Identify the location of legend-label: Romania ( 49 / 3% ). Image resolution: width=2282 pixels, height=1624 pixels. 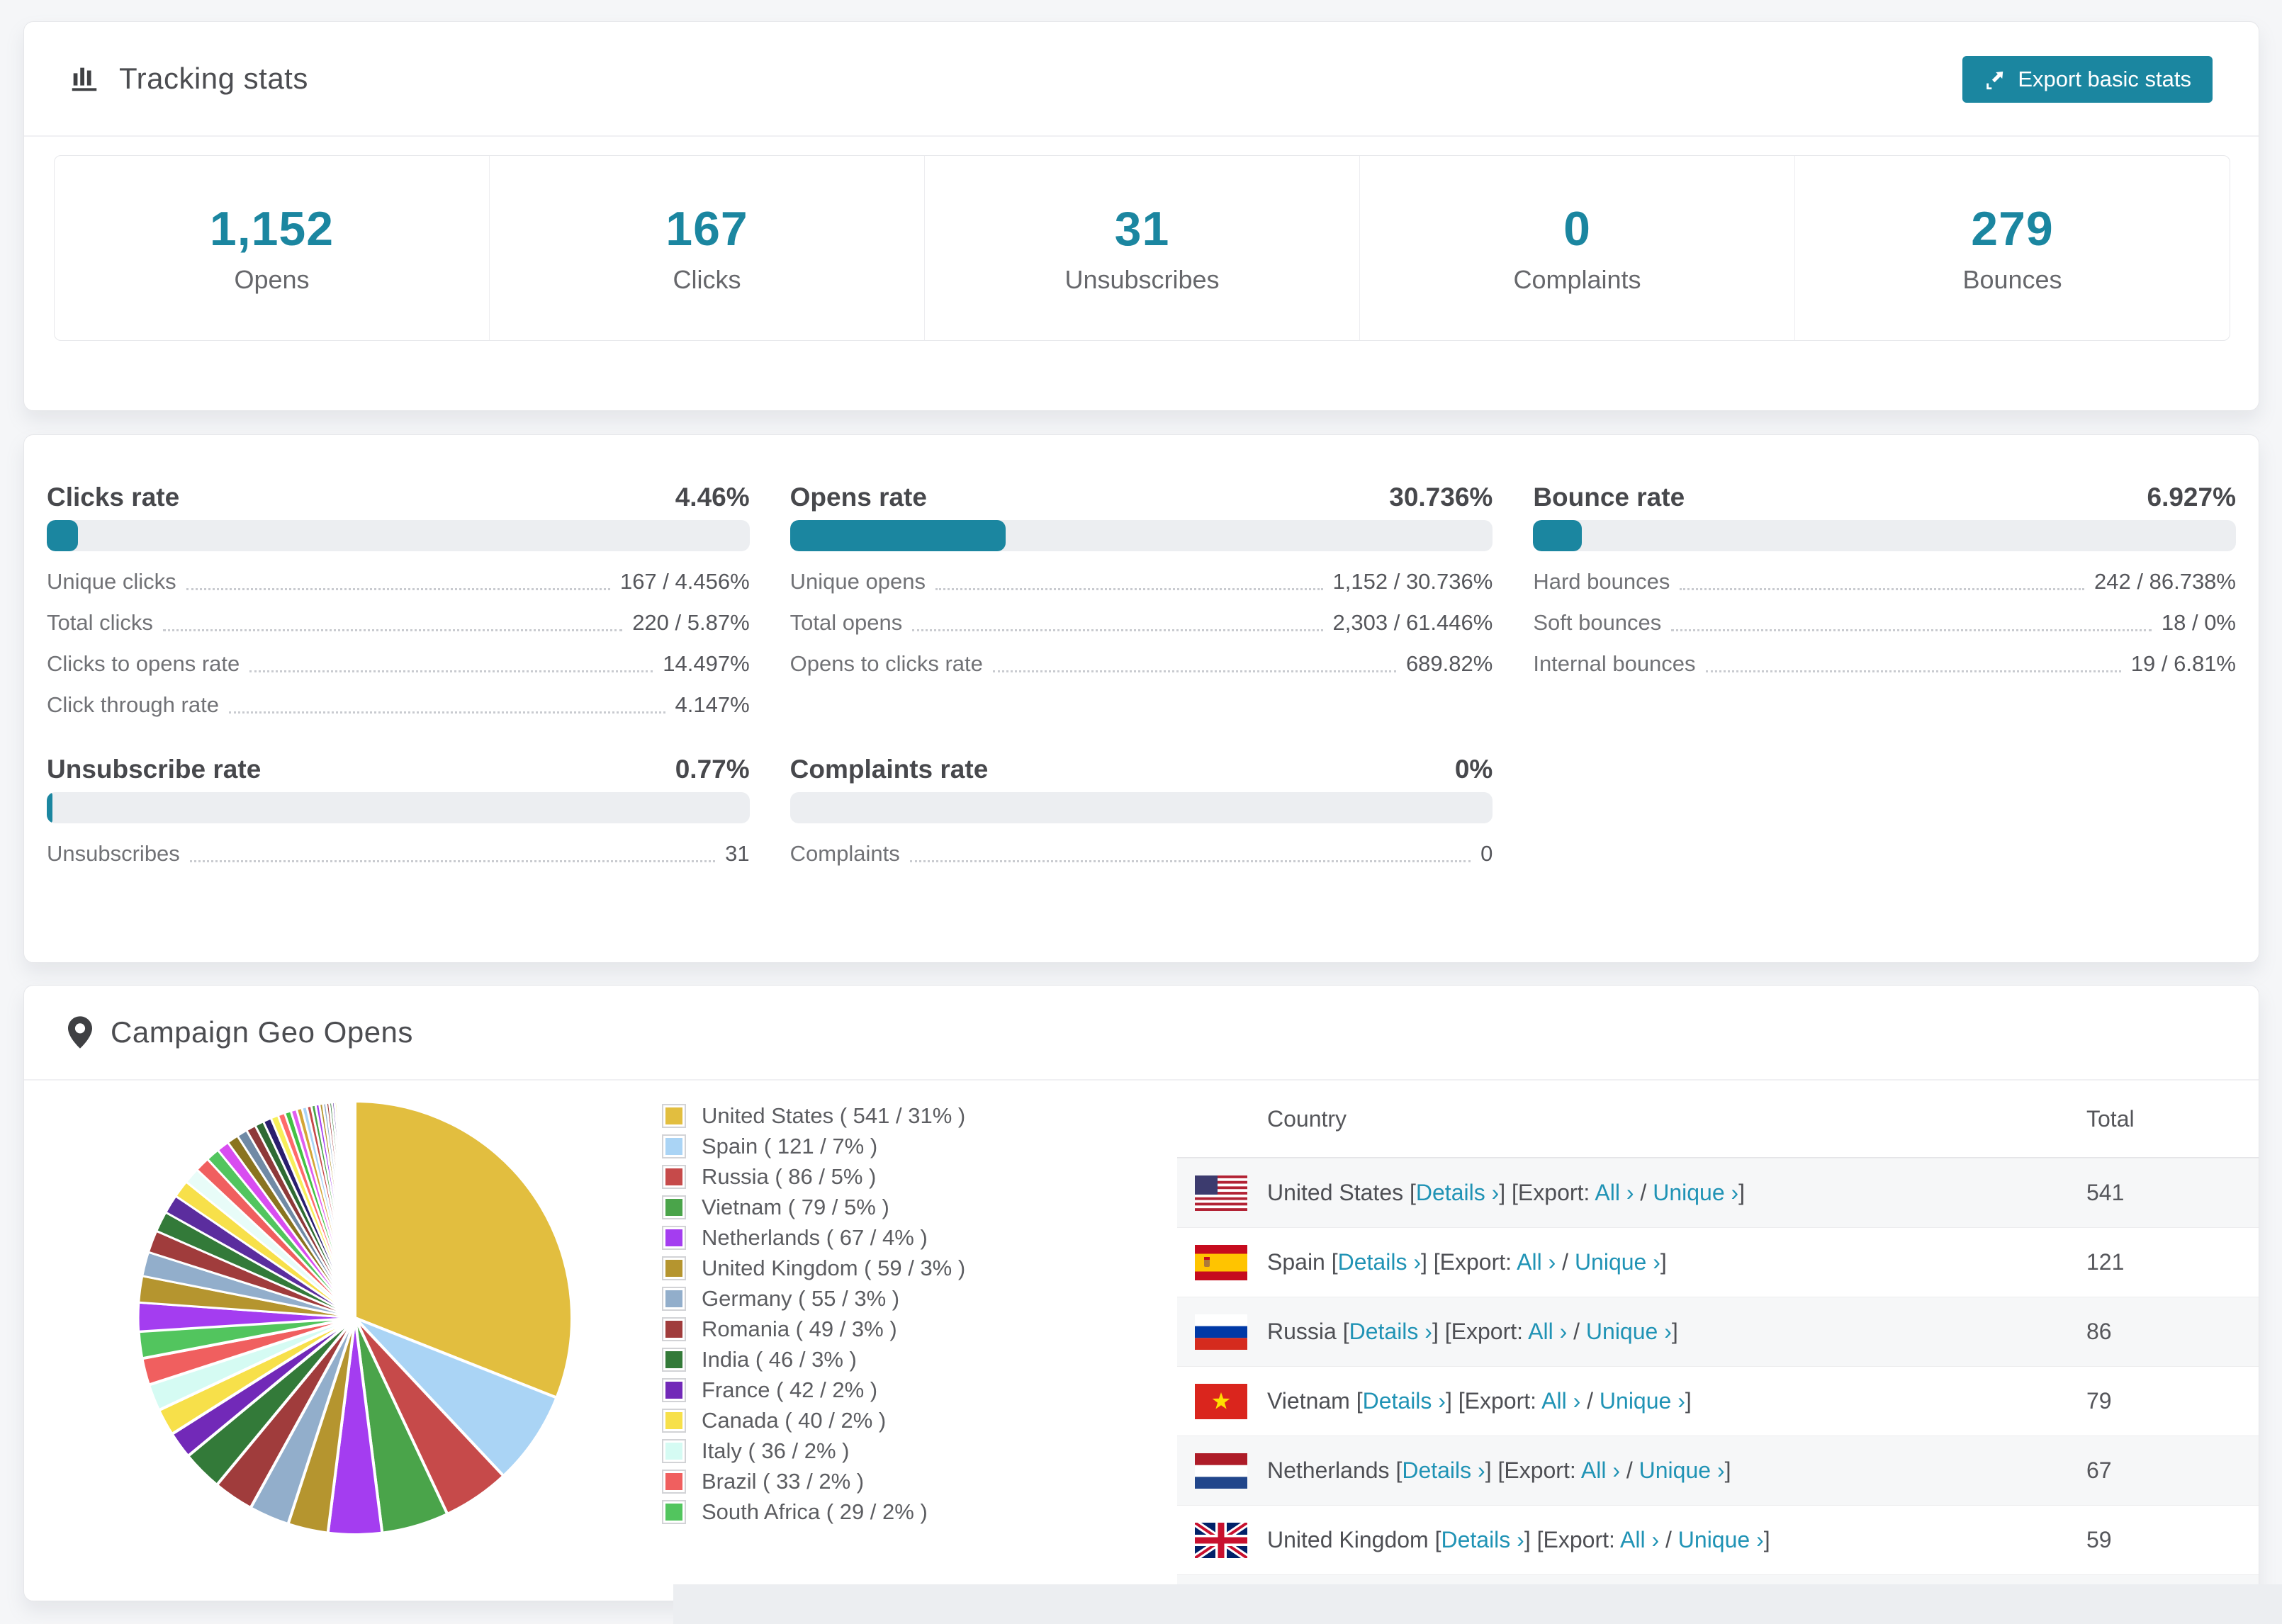
(800, 1328).